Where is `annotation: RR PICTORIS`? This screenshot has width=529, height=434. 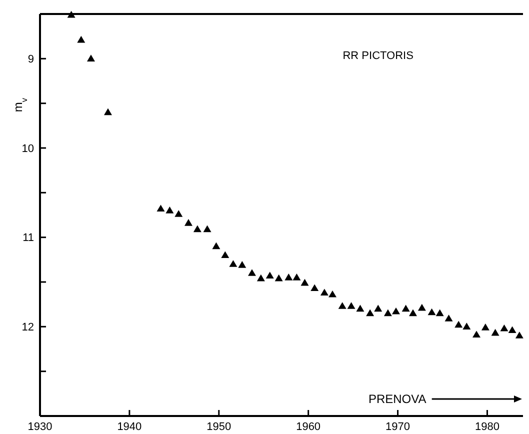
annotation: RR PICTORIS is located at coordinates (378, 56).